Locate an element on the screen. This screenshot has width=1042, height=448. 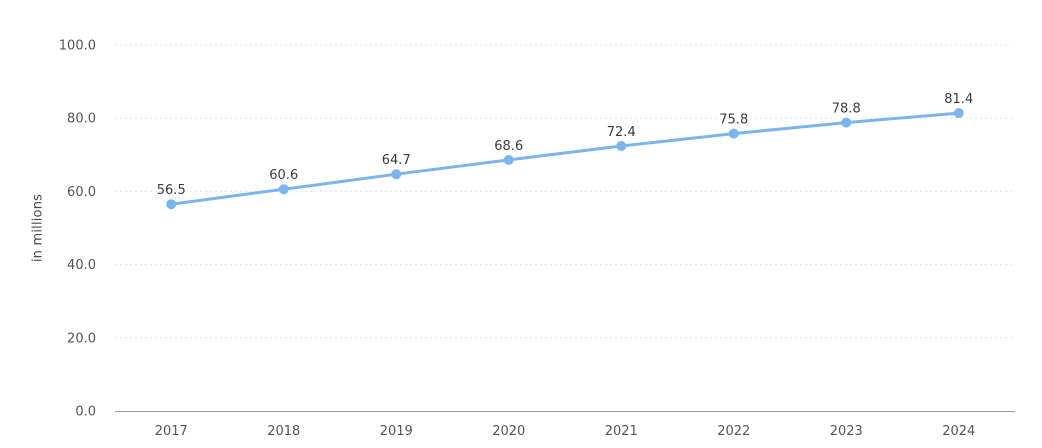
data-label: 68.6 is located at coordinates (508, 146).